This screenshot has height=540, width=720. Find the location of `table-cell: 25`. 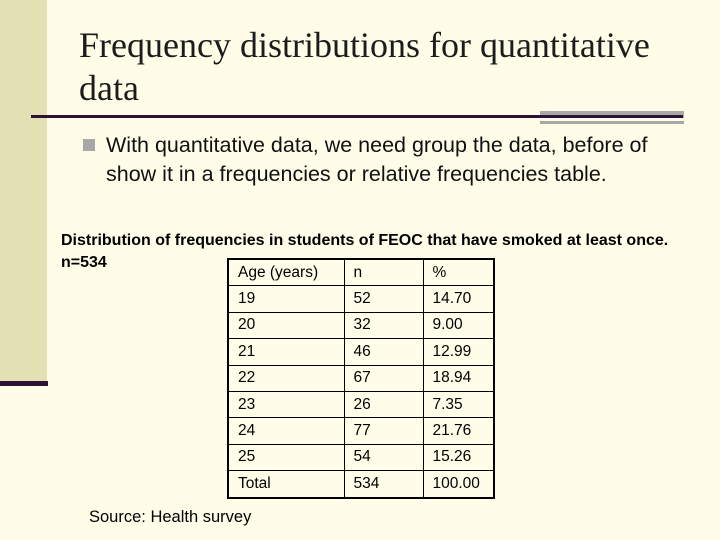

table-cell: 25 is located at coordinates (286, 457).